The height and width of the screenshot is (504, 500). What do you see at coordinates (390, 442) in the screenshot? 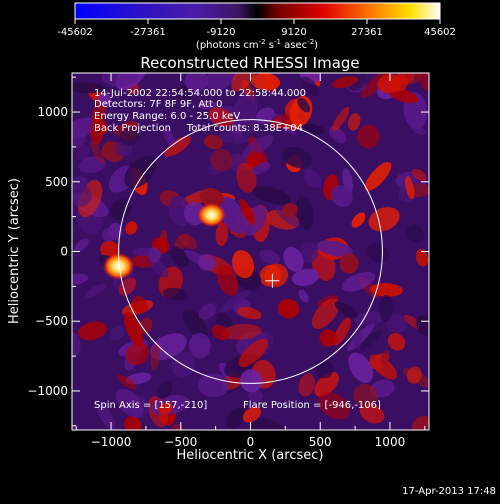
I see `x-tick-label: 1000` at bounding box center [390, 442].